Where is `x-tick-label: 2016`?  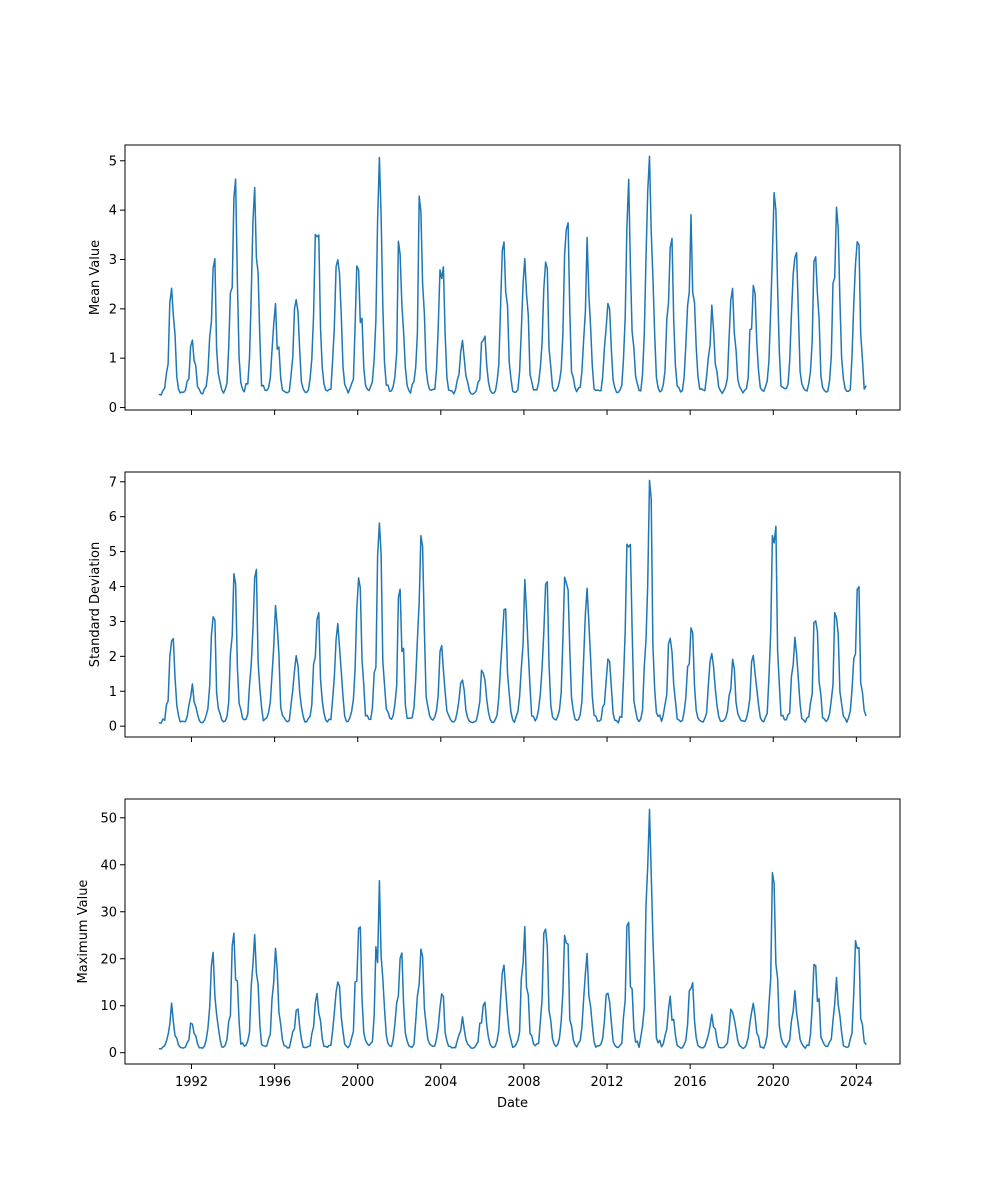 x-tick-label: 2016 is located at coordinates (690, 1082).